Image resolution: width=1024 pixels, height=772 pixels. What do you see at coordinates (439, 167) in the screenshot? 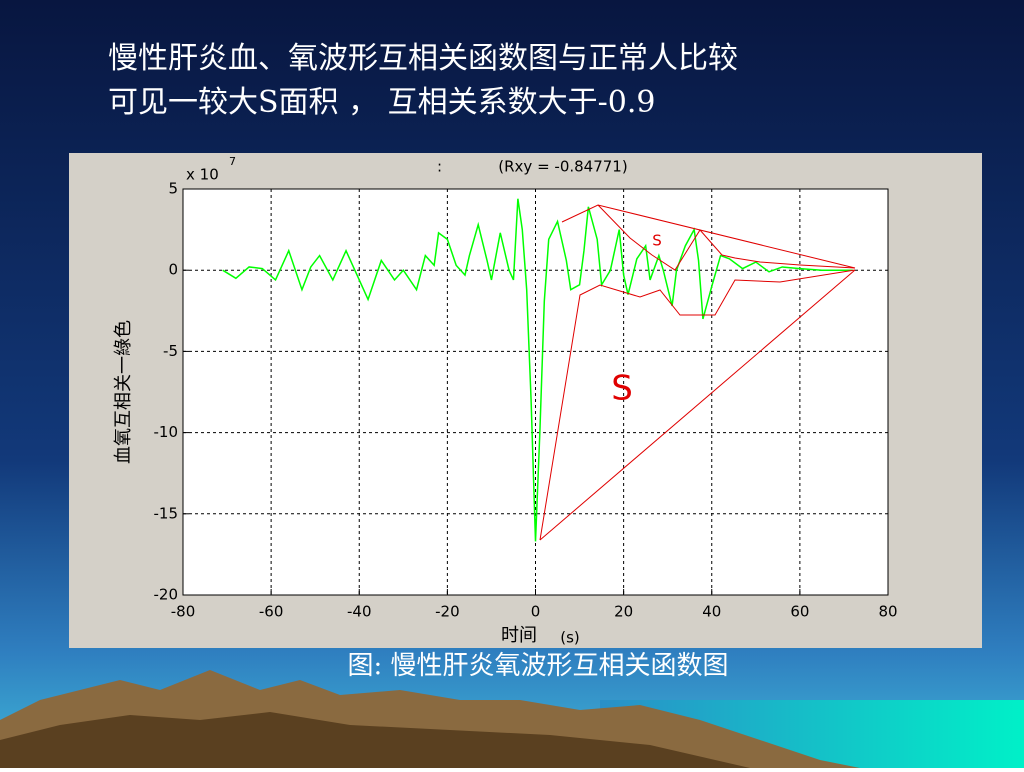
I see `title-marker: :` at bounding box center [439, 167].